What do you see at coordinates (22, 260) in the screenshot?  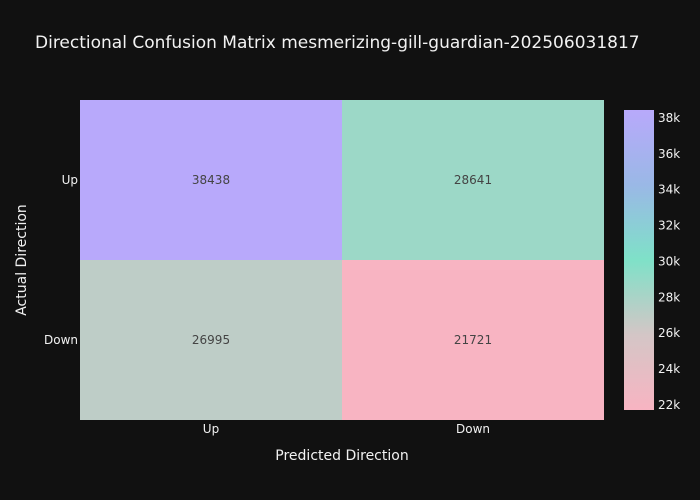 I see `y-axis-title: Actual Direction` at bounding box center [22, 260].